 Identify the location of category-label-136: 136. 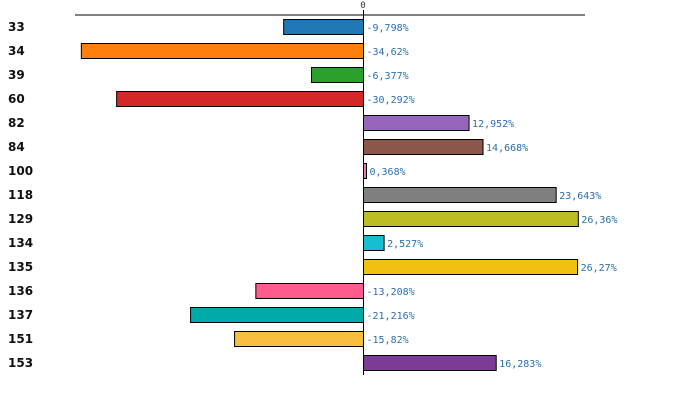
(20, 291).